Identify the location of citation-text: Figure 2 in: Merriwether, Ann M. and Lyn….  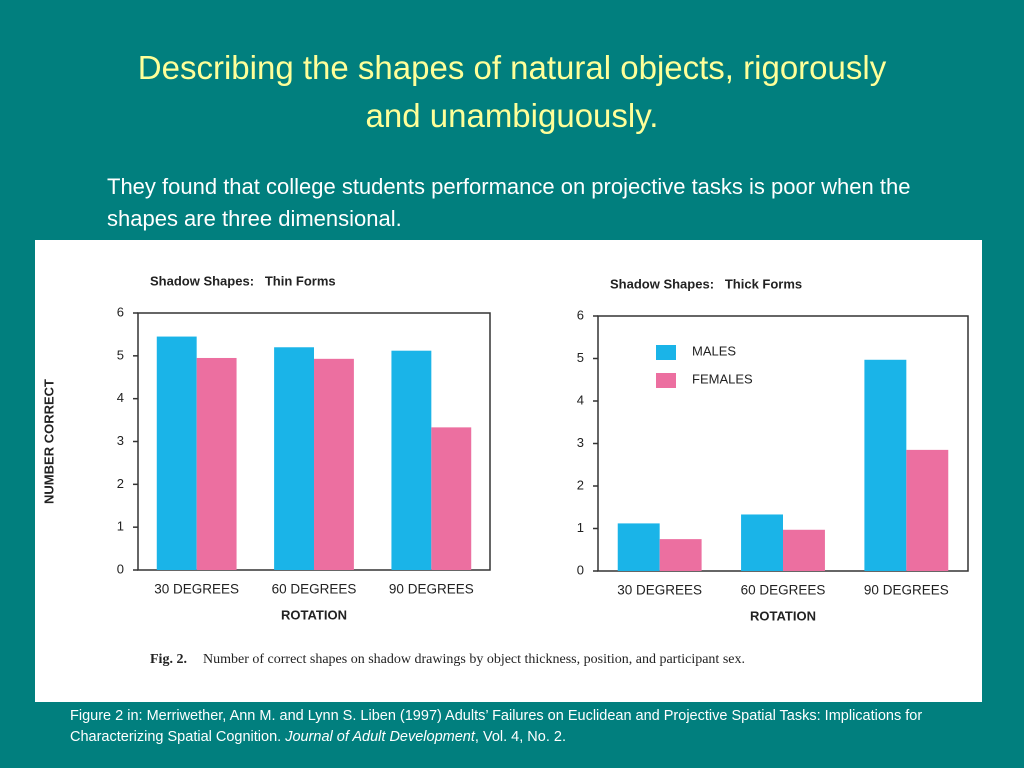
(496, 726).